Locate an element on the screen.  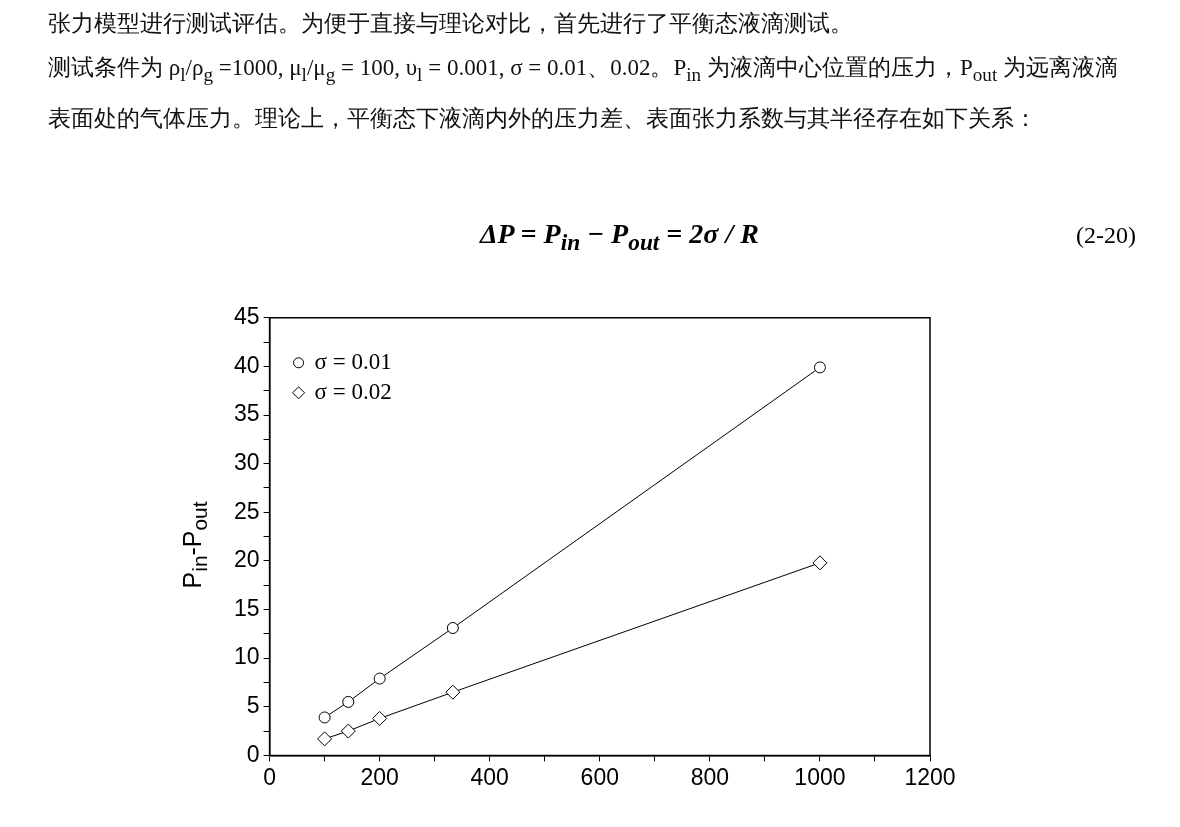
y-tick-label: 15 is located at coordinates (246, 607).